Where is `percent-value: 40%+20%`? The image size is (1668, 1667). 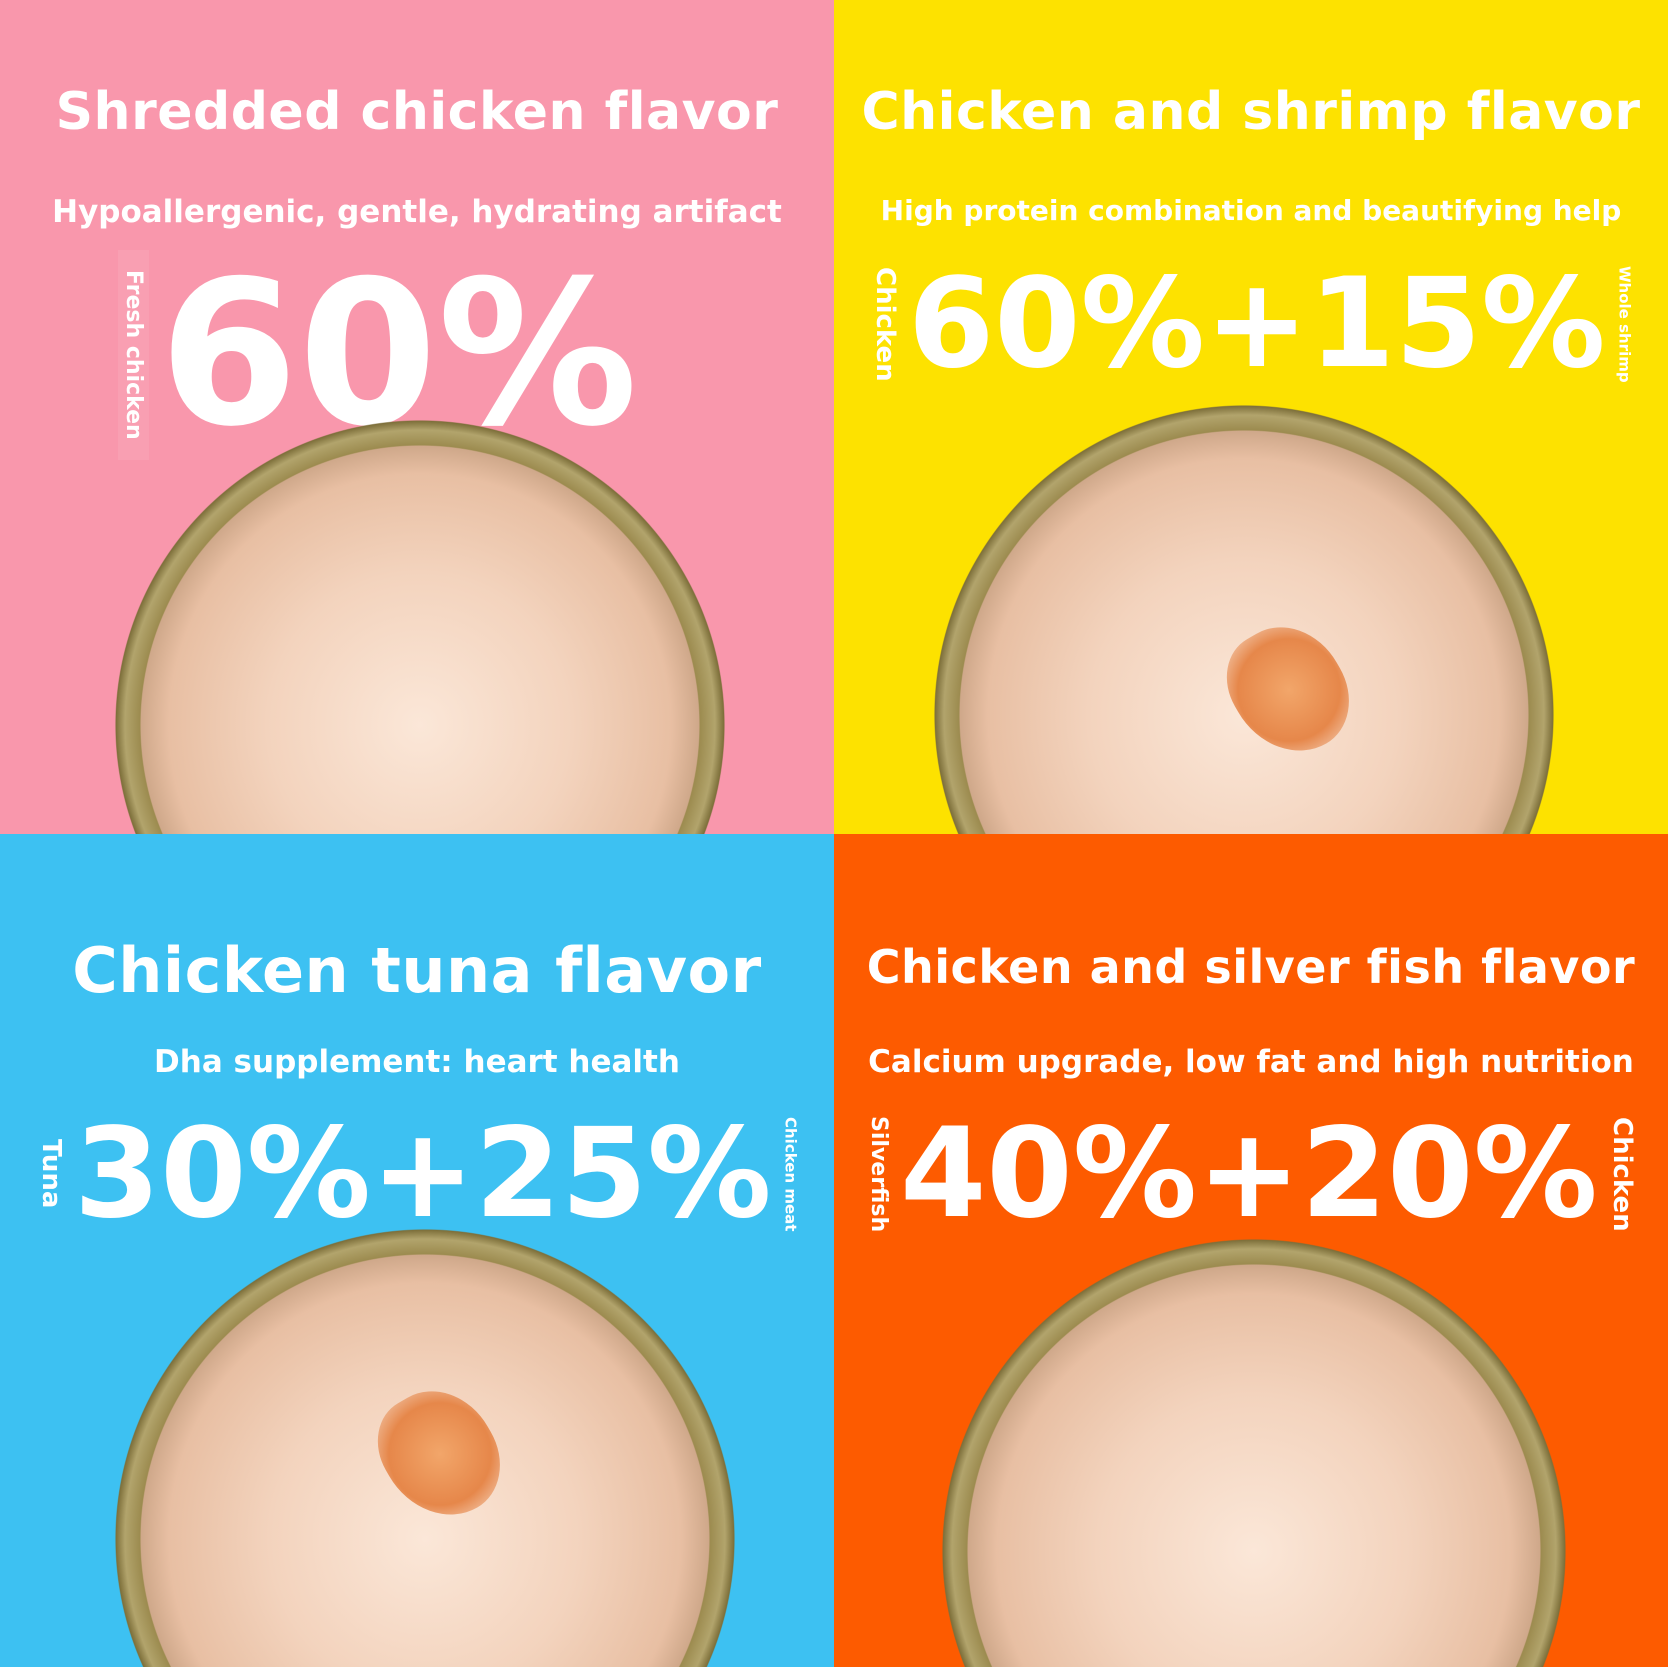
percent-value: 40%+20% is located at coordinates (1249, 1174).